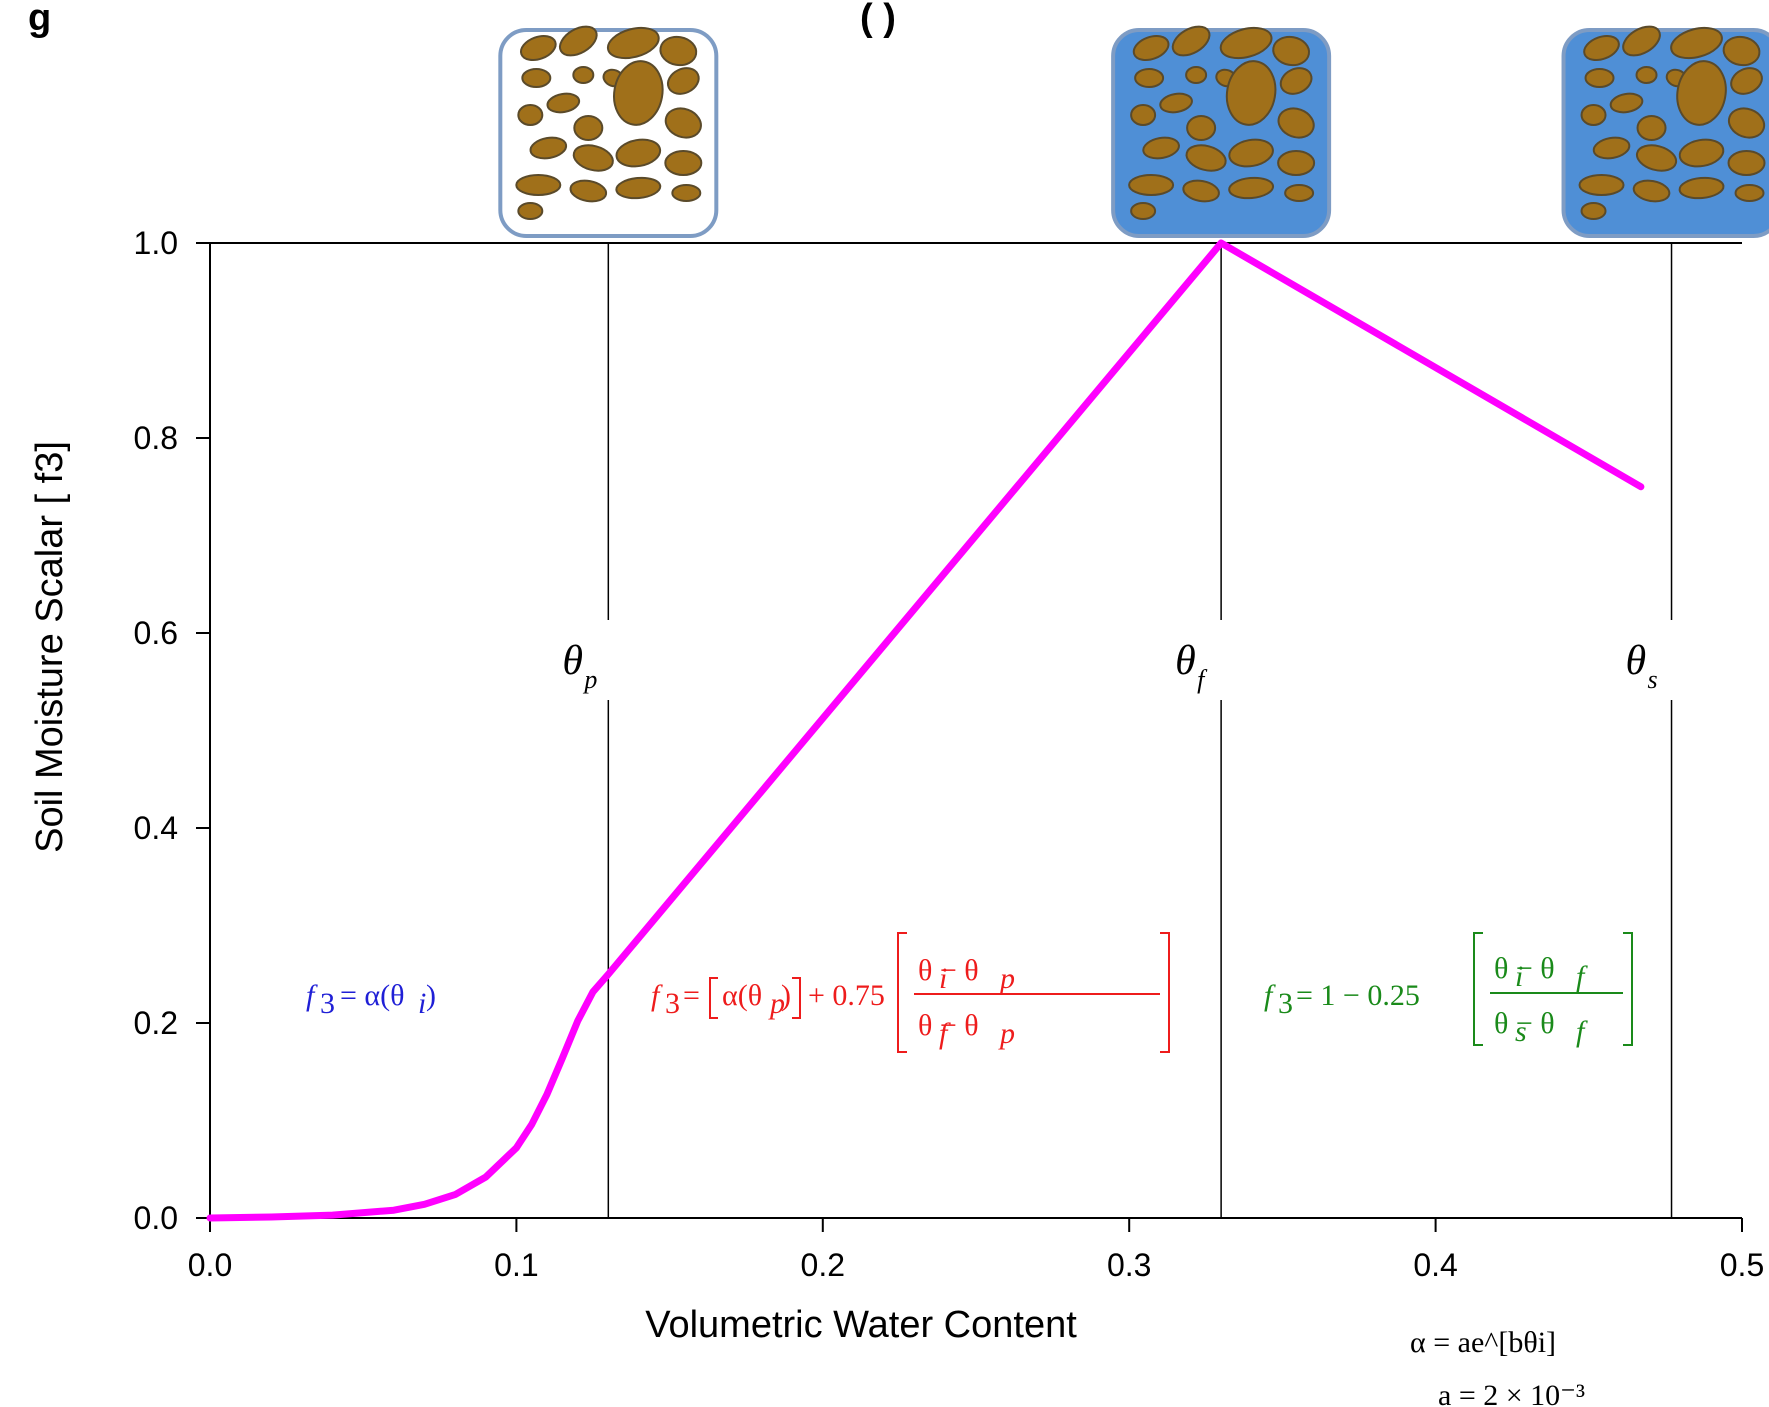 Image resolution: width=1769 pixels, height=1407 pixels. What do you see at coordinates (691, 995) in the screenshot?
I see `equation-red-lhs: =` at bounding box center [691, 995].